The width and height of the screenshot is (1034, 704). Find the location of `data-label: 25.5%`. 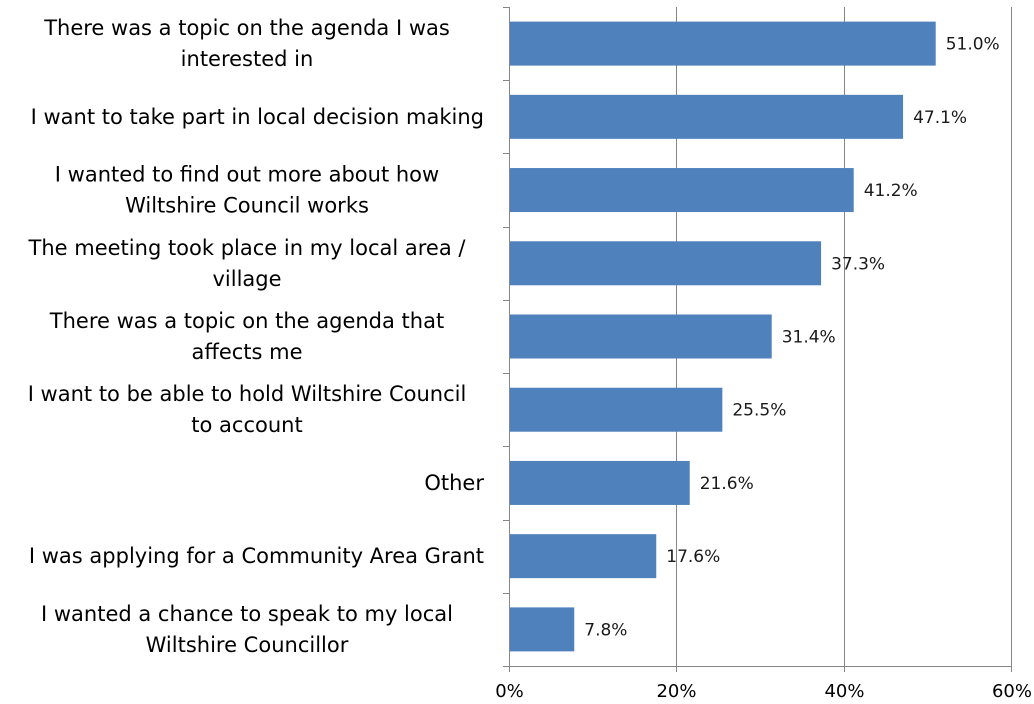

data-label: 25.5% is located at coordinates (759, 411).